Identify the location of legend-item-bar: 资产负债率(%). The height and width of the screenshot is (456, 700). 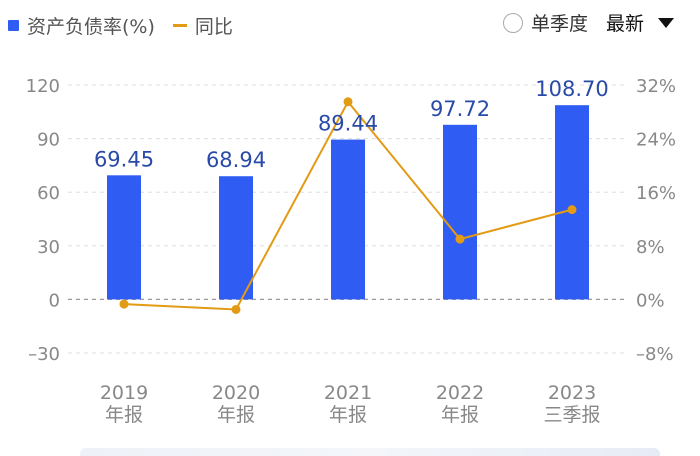
(81, 25).